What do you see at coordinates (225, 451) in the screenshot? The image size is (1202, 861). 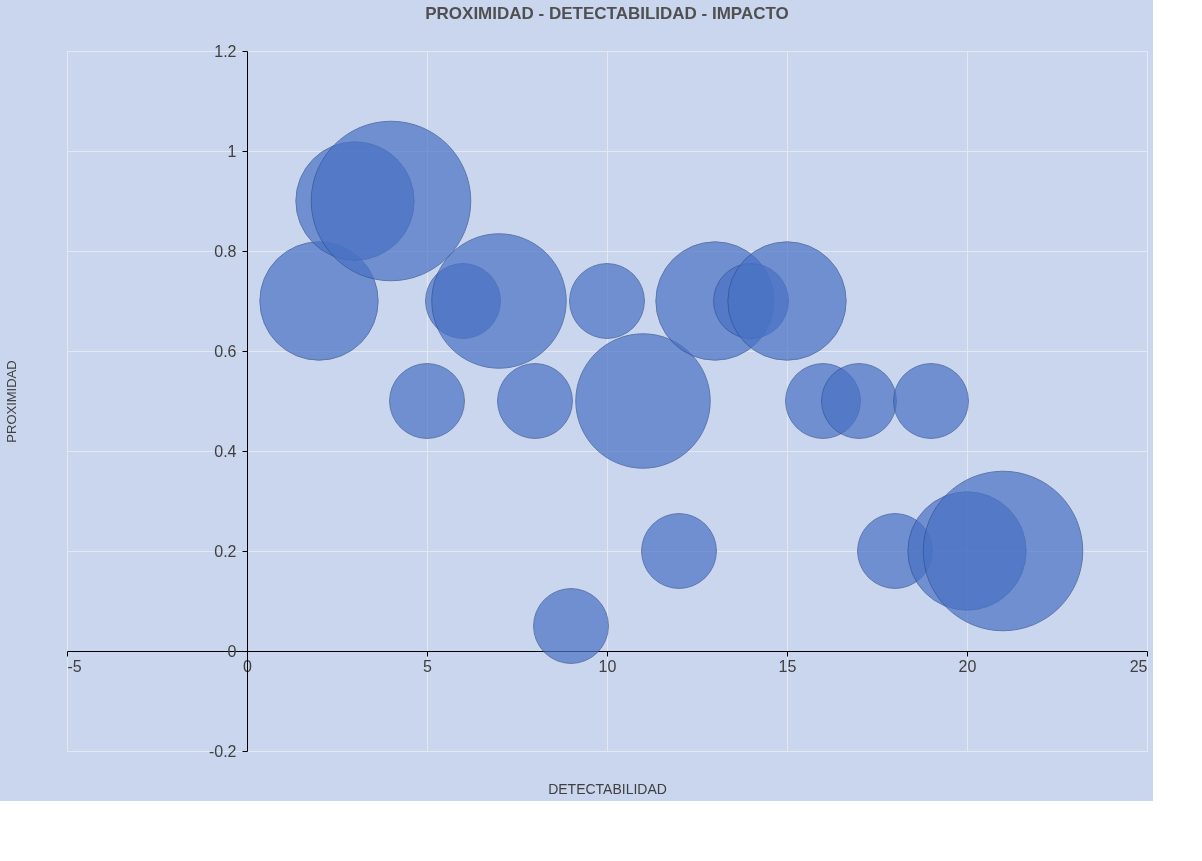 I see `y-tick-label: 0.4` at bounding box center [225, 451].